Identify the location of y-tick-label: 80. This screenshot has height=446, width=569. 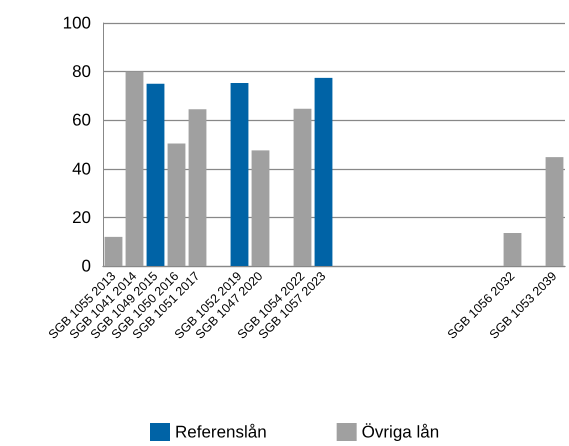
(81, 72).